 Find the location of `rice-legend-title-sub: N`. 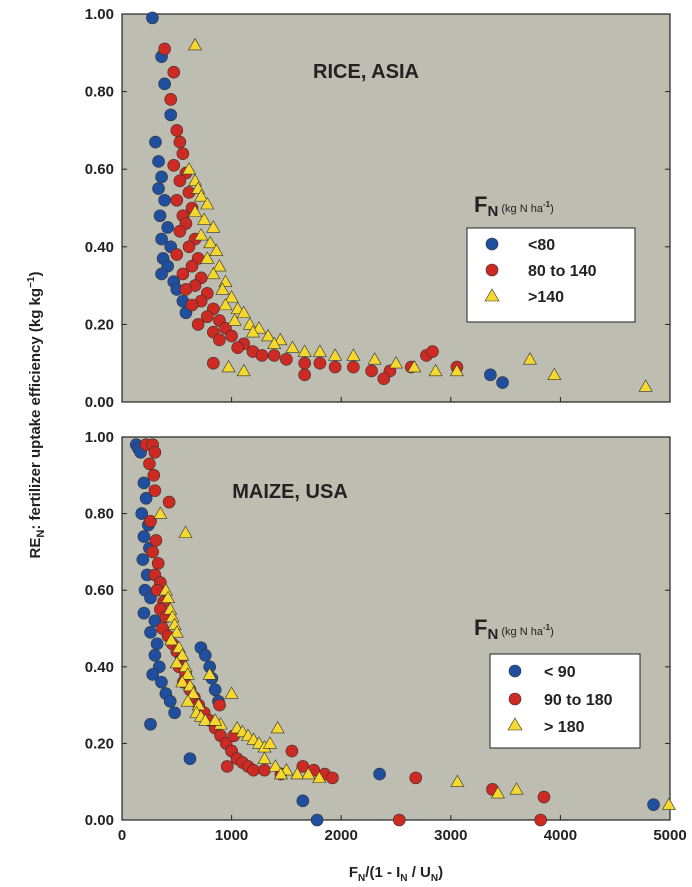

rice-legend-title-sub: N is located at coordinates (492, 211).